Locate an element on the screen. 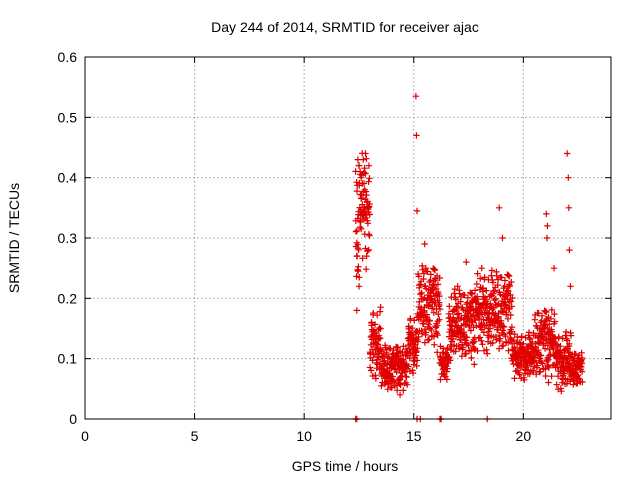 The width and height of the screenshot is (640, 480). y-tick-label: 0.5 is located at coordinates (68, 117).